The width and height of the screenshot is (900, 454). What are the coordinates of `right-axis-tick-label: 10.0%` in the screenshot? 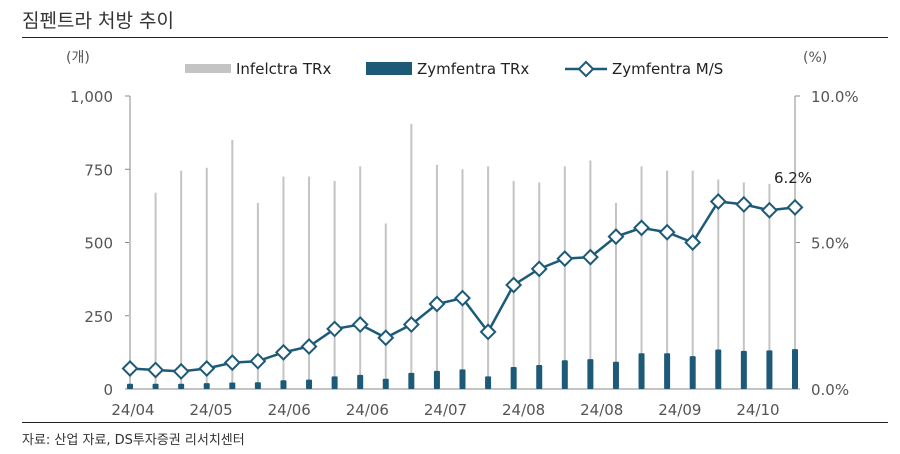 It's located at (835, 97).